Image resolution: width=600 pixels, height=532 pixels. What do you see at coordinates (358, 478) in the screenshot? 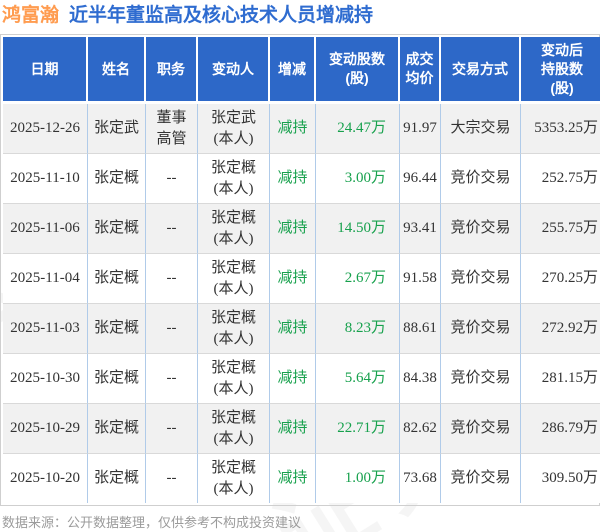
I see `shares-changed-cell: 1.00万` at bounding box center [358, 478].